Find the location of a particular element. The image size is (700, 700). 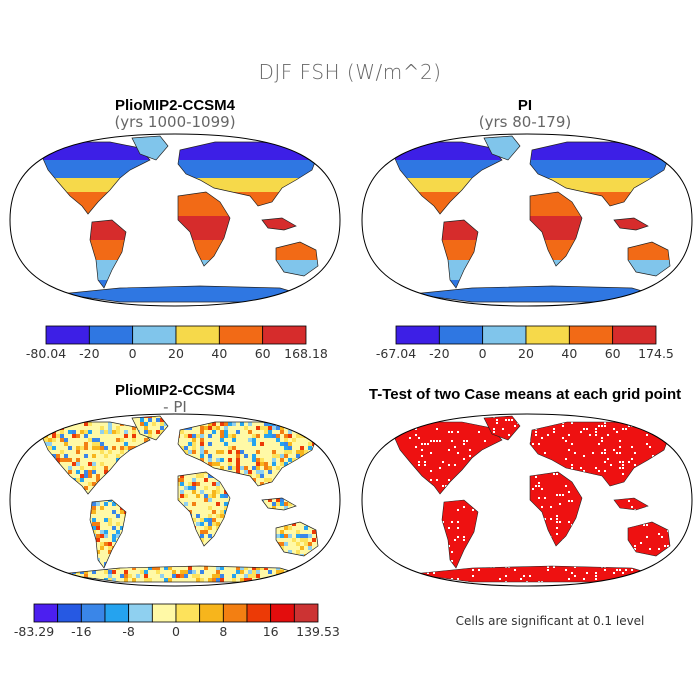

panel-1-title: PlioMIP2-CCSM4 is located at coordinates (175, 105).